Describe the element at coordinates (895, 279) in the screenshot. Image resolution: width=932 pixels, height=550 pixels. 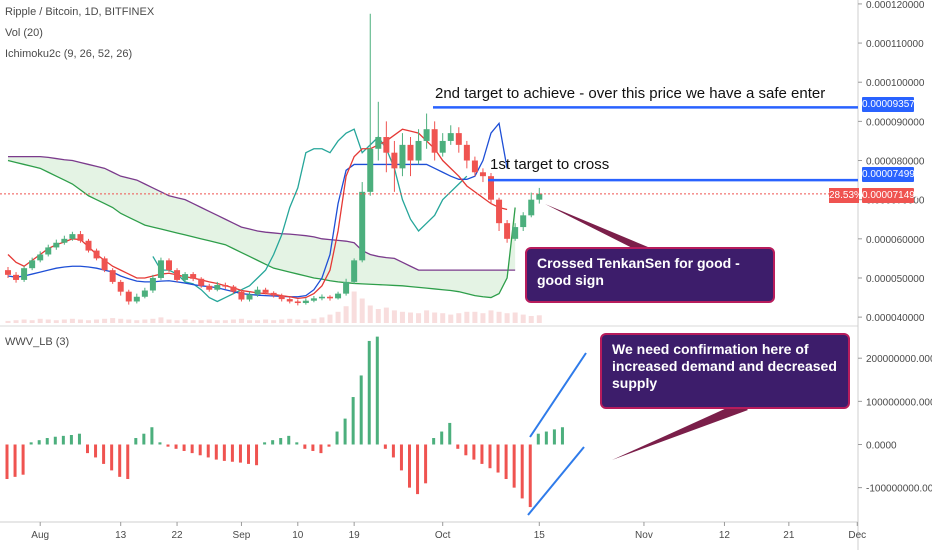
I see `price-tick-label: 0.000050000` at that location.